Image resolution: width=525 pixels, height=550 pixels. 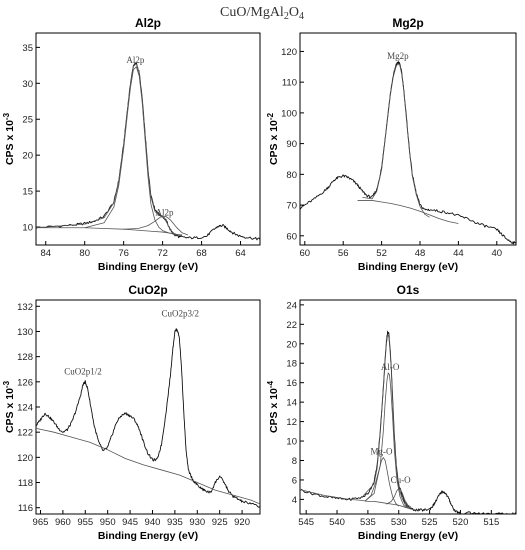 I want to click on mg2p-xtick-label: 48, so click(x=420, y=253).